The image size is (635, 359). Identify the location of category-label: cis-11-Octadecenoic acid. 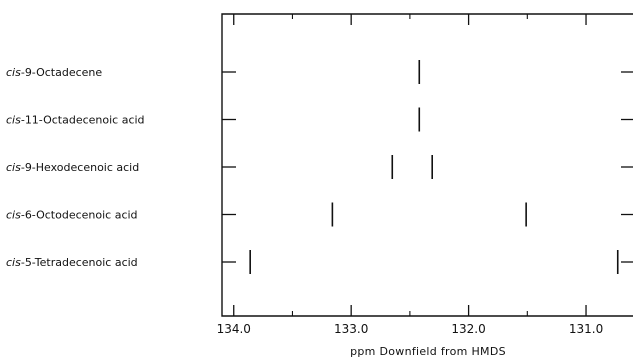
(75, 120).